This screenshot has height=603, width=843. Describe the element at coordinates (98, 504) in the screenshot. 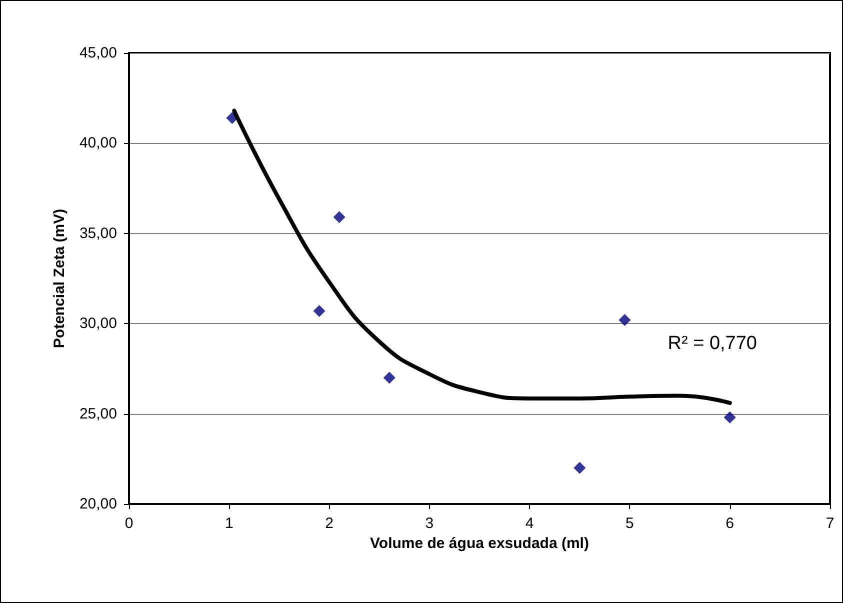

I see `y-tick-label: 20,00` at that location.